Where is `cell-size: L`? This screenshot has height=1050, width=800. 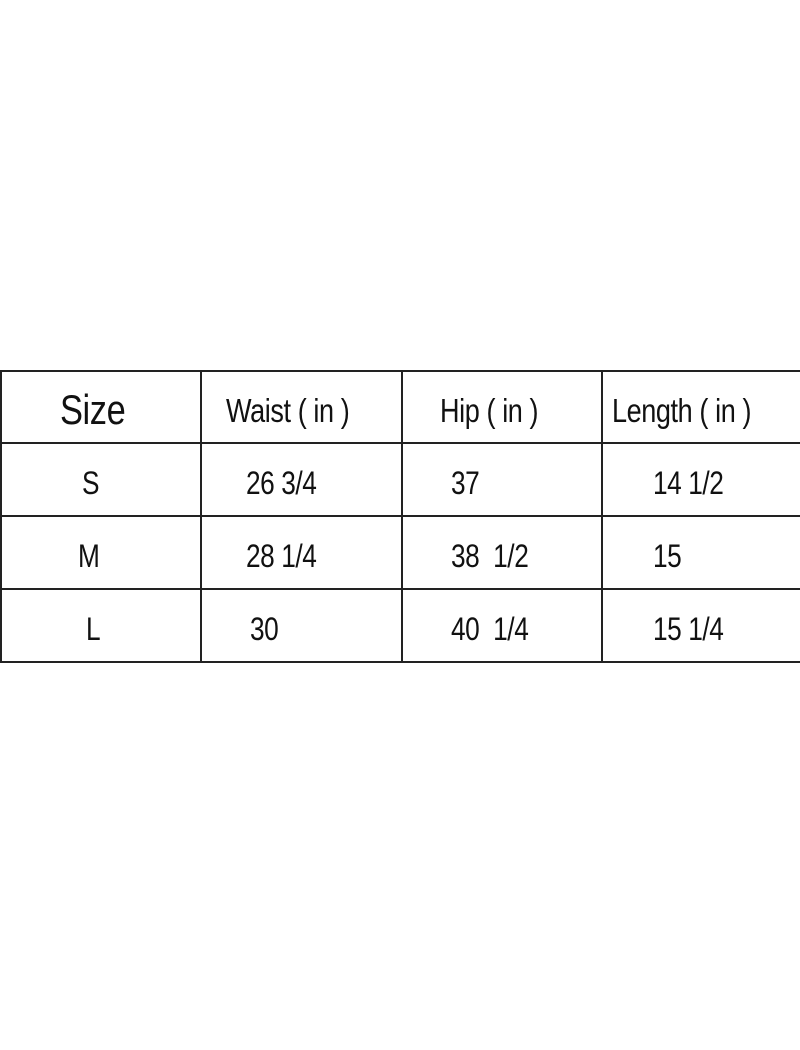 cell-size: L is located at coordinates (93, 629).